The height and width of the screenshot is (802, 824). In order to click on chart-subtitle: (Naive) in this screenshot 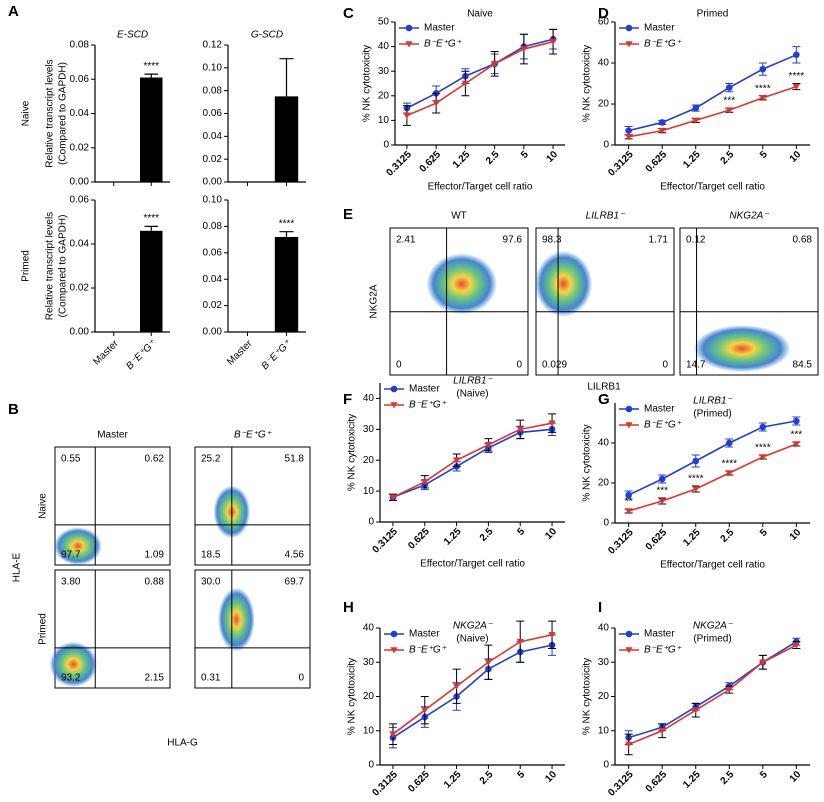, I will do `click(472, 394)`.